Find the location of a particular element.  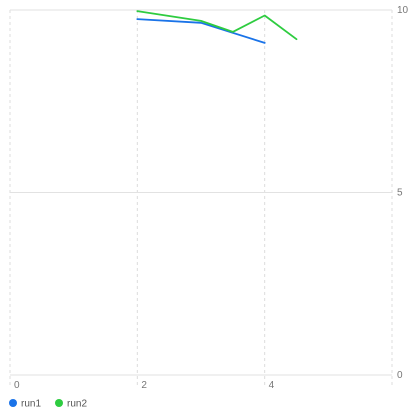

legend-item-run1: run1 is located at coordinates (25, 404).